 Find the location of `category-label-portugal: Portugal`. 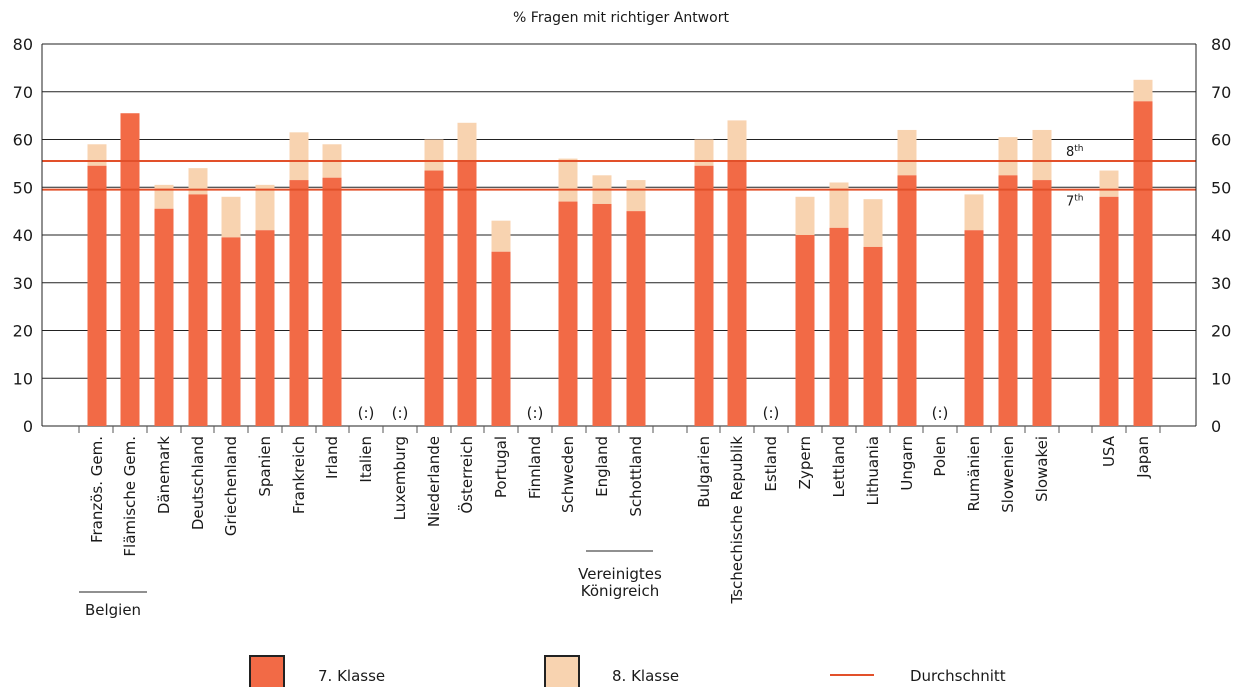

category-label-portugal: Portugal is located at coordinates (501, 467).